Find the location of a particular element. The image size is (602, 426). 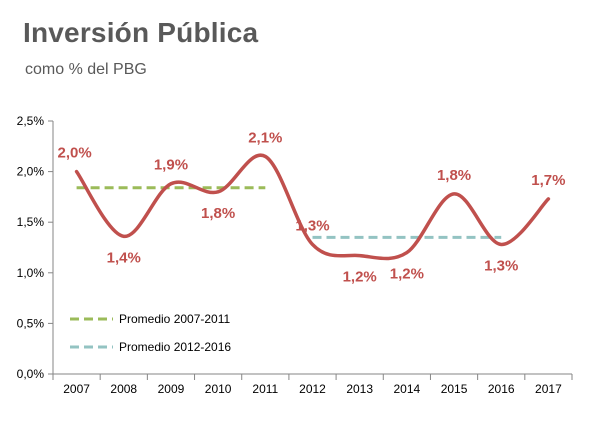

y-tick-label: 1,5% is located at coordinates (31, 222).